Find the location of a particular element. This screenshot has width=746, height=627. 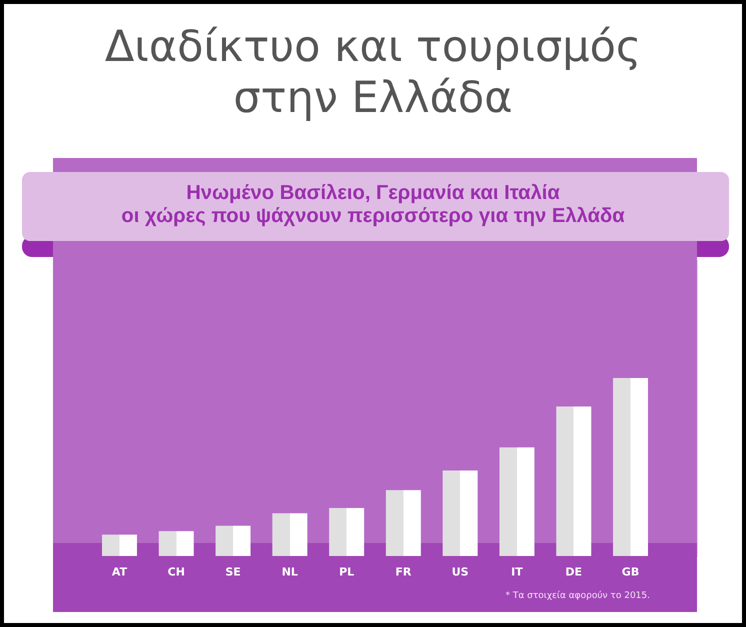

chart-subtitle: Ηνωμένο Βασίλειο, Γερμανία και Ιταλία οι χώρες που ψάχνουν περισσότερο για την Ελλάδα is located at coordinates (373, 204).